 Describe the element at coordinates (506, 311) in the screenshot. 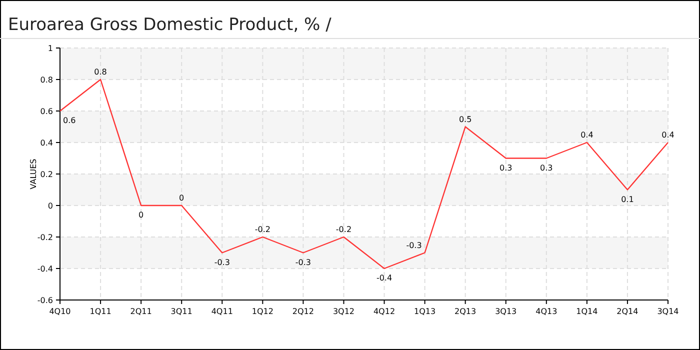

I see `x-tick-label: 3Q13` at that location.